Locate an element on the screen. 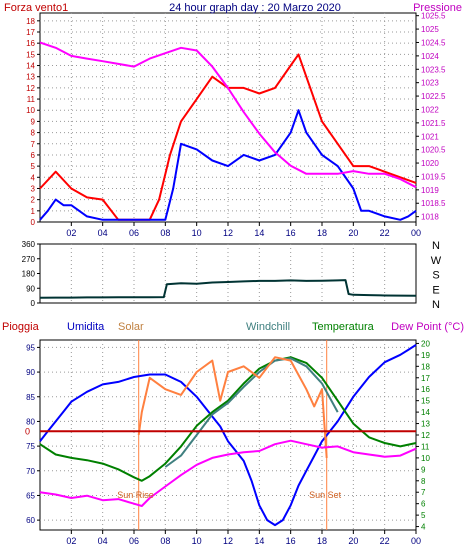 The height and width of the screenshot is (555, 466). compass-direction-label: E is located at coordinates (435, 290).